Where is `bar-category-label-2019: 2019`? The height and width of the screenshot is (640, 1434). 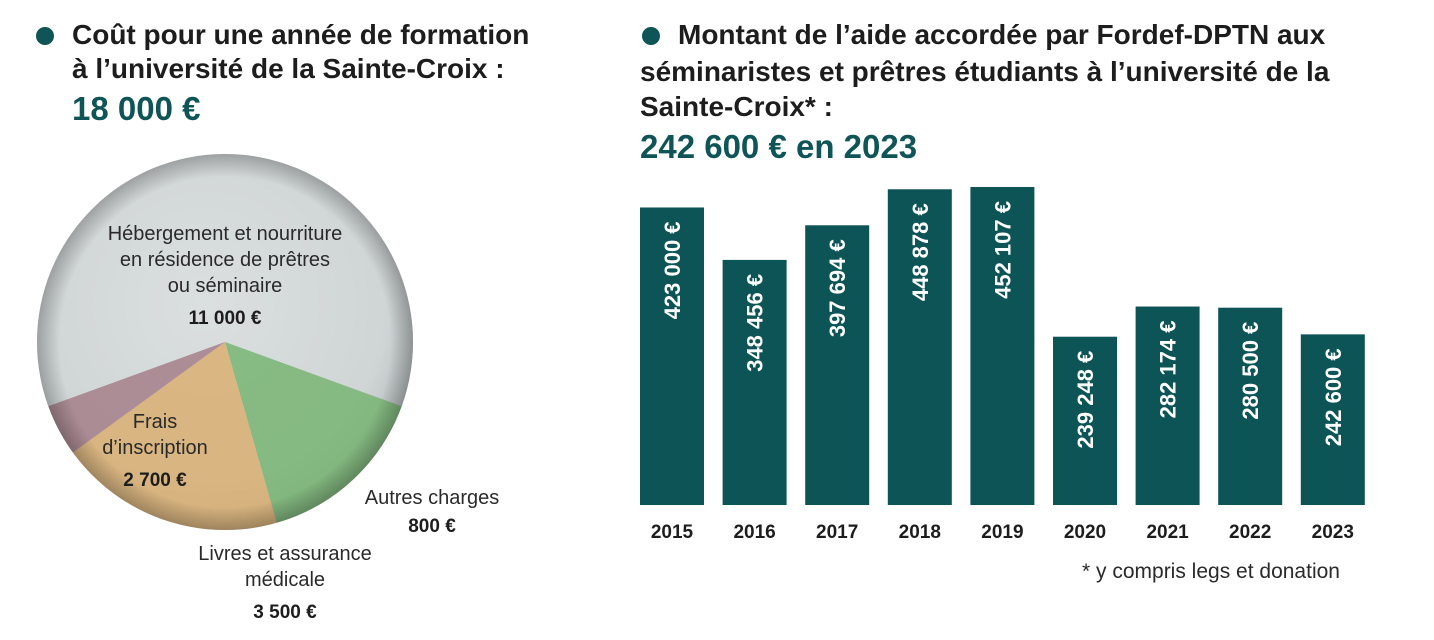 bar-category-label-2019: 2019 is located at coordinates (1002, 532).